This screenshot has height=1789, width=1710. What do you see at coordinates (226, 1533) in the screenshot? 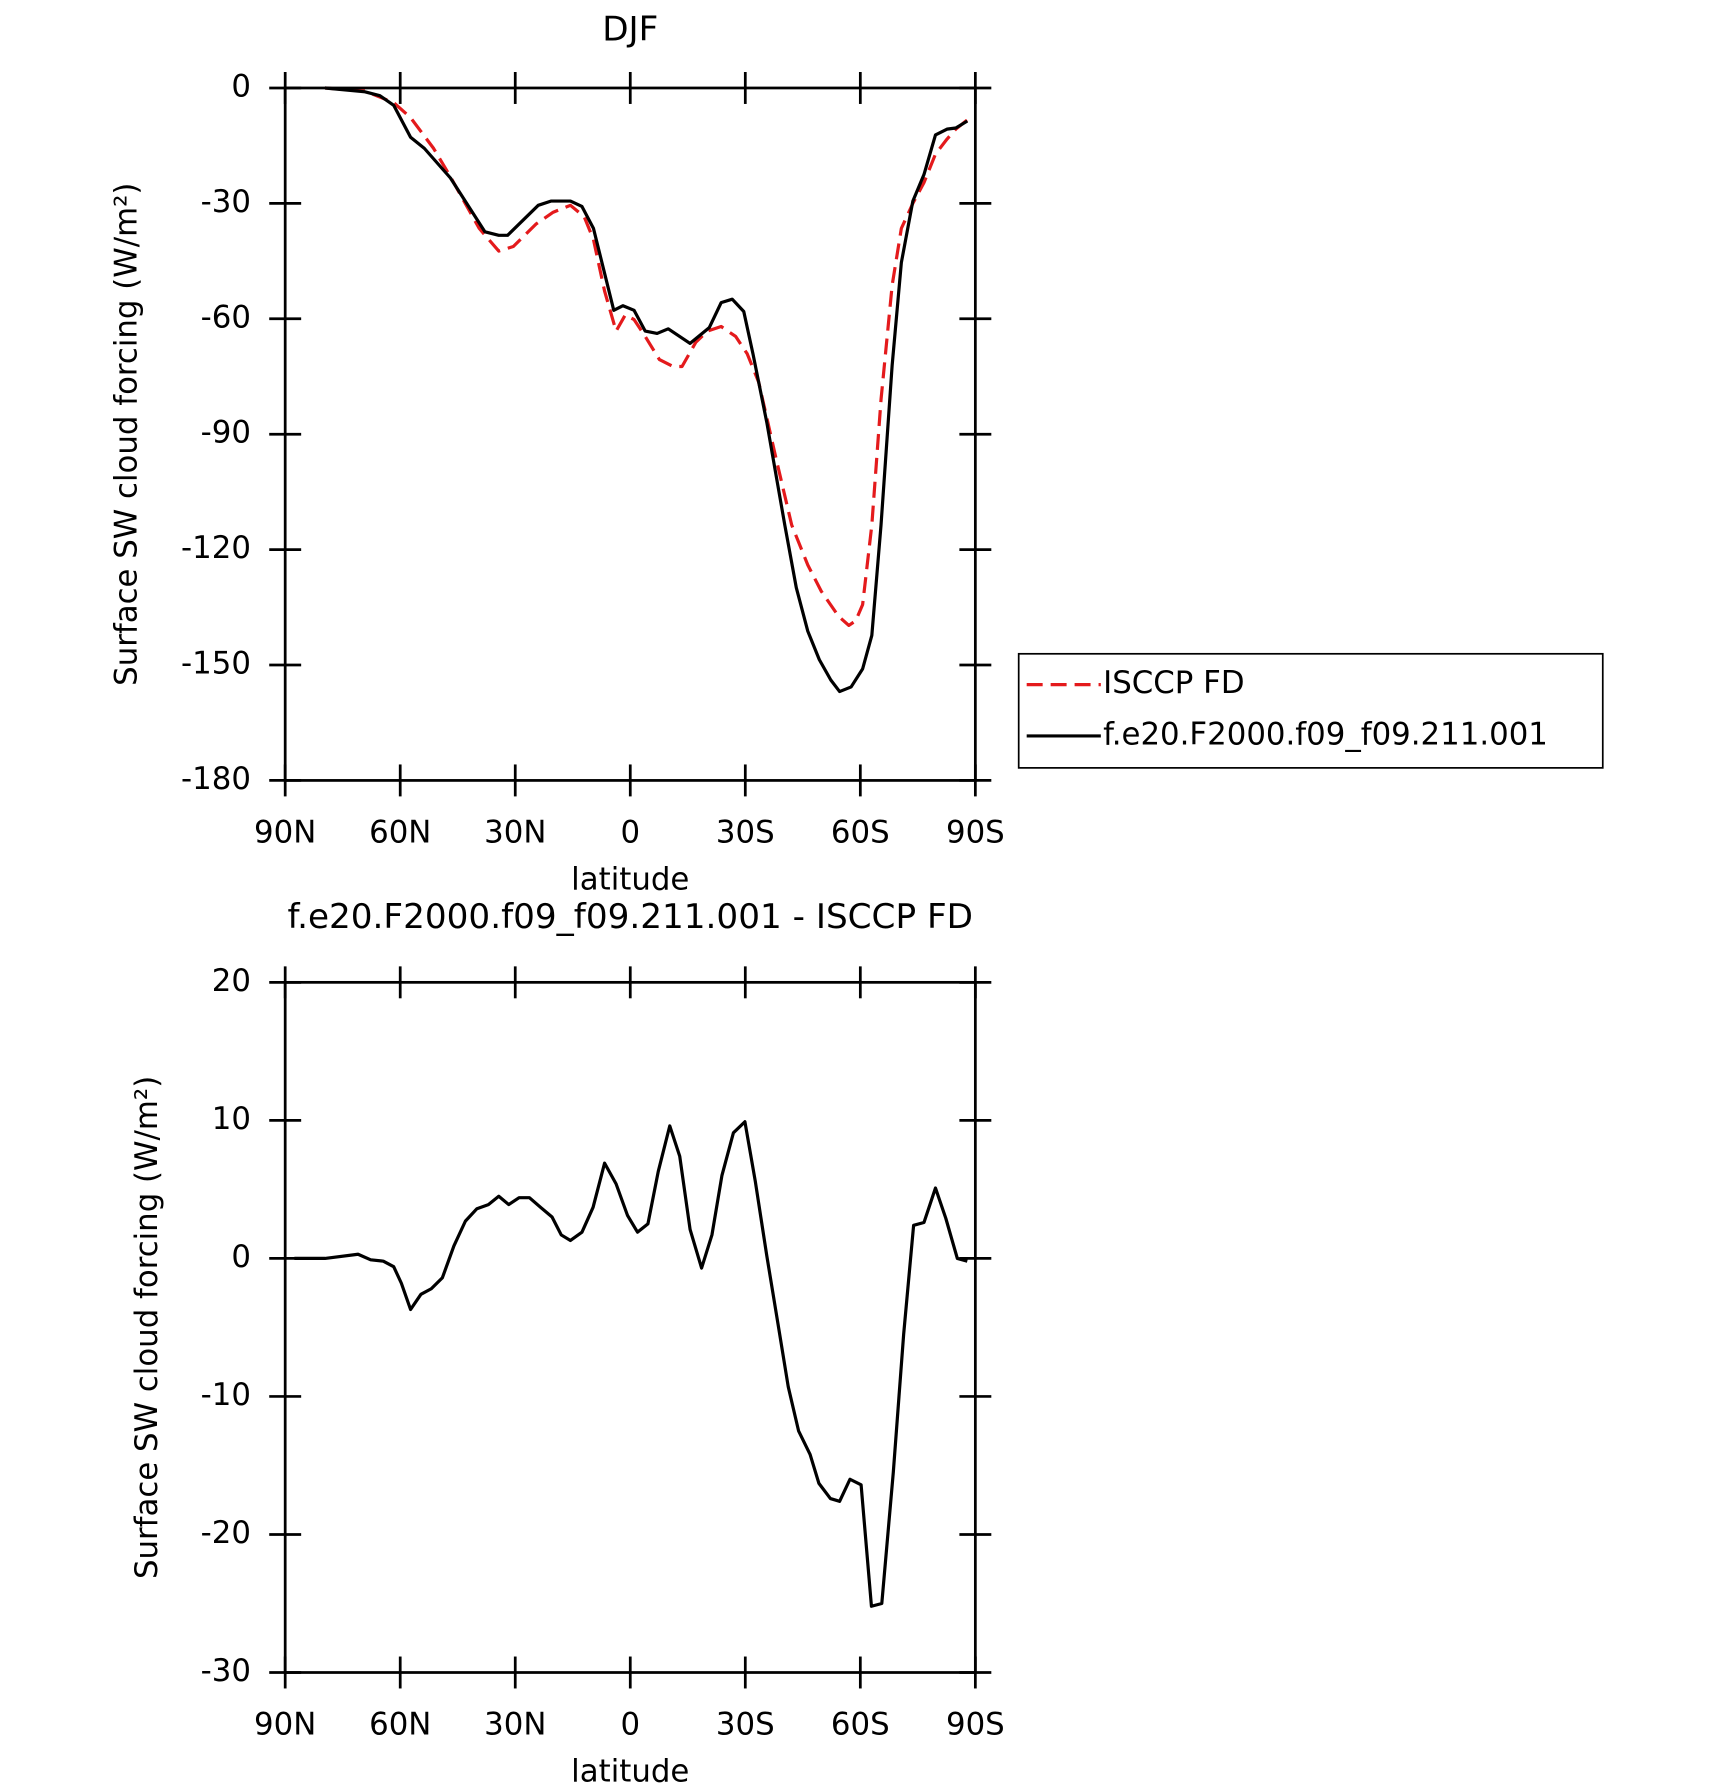
I see `y-tick-label: -20` at bounding box center [226, 1533].